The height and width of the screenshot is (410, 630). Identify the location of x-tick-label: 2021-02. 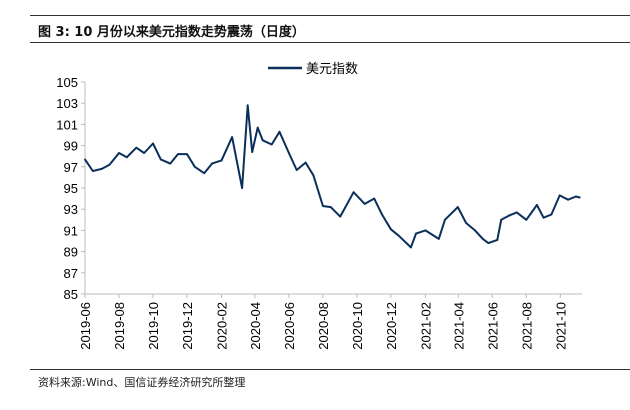
(425, 326).